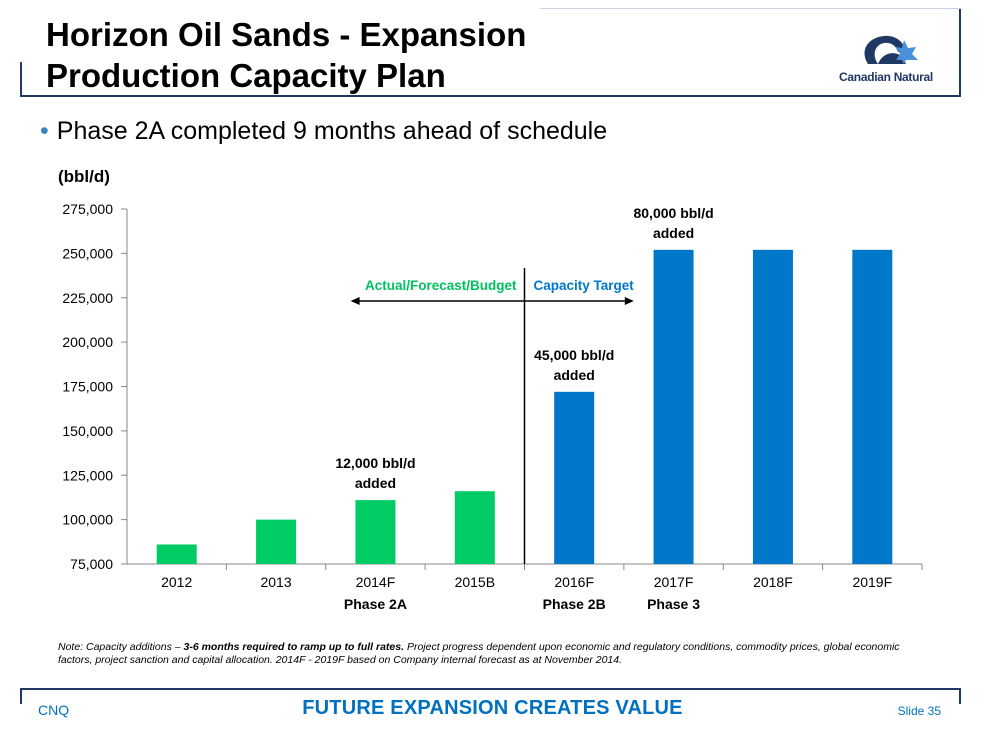  What do you see at coordinates (87, 342) in the screenshot?
I see `y-tick-label: 200,000` at bounding box center [87, 342].